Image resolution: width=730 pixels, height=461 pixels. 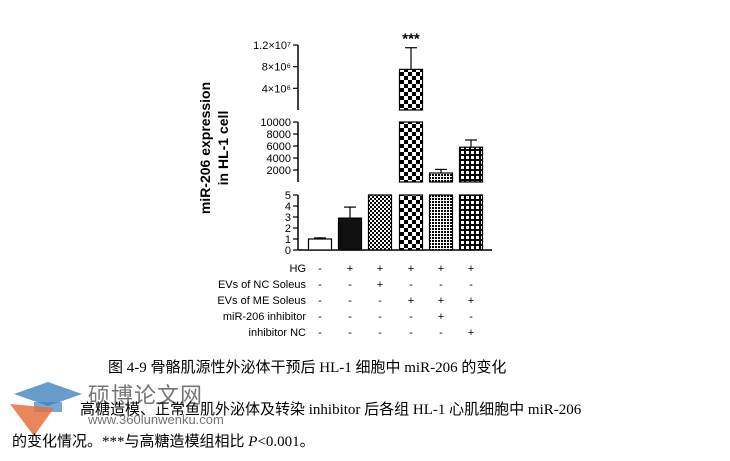 I want to click on y-tick-label: 1, so click(x=288, y=240).